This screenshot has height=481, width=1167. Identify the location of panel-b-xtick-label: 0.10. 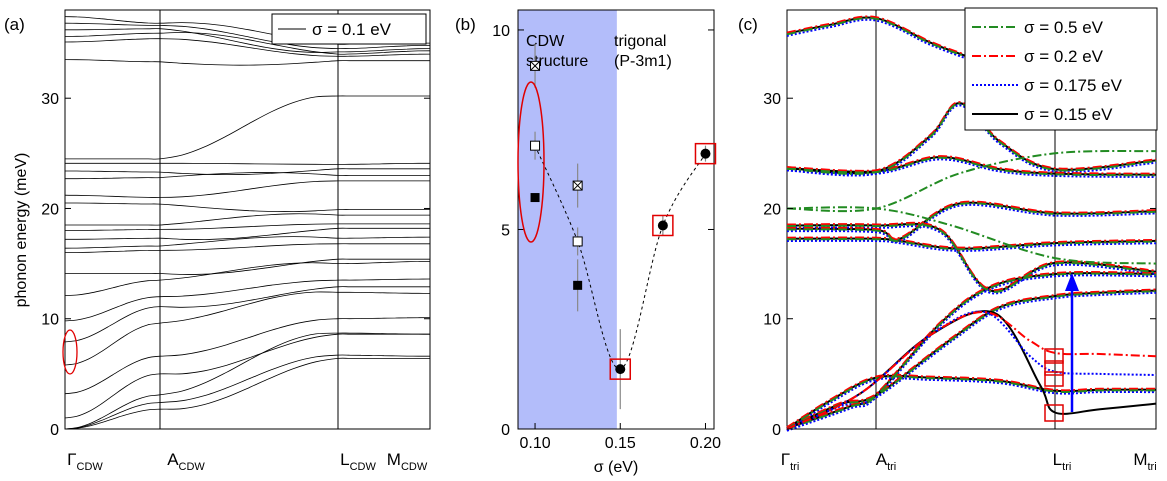
(534, 443).